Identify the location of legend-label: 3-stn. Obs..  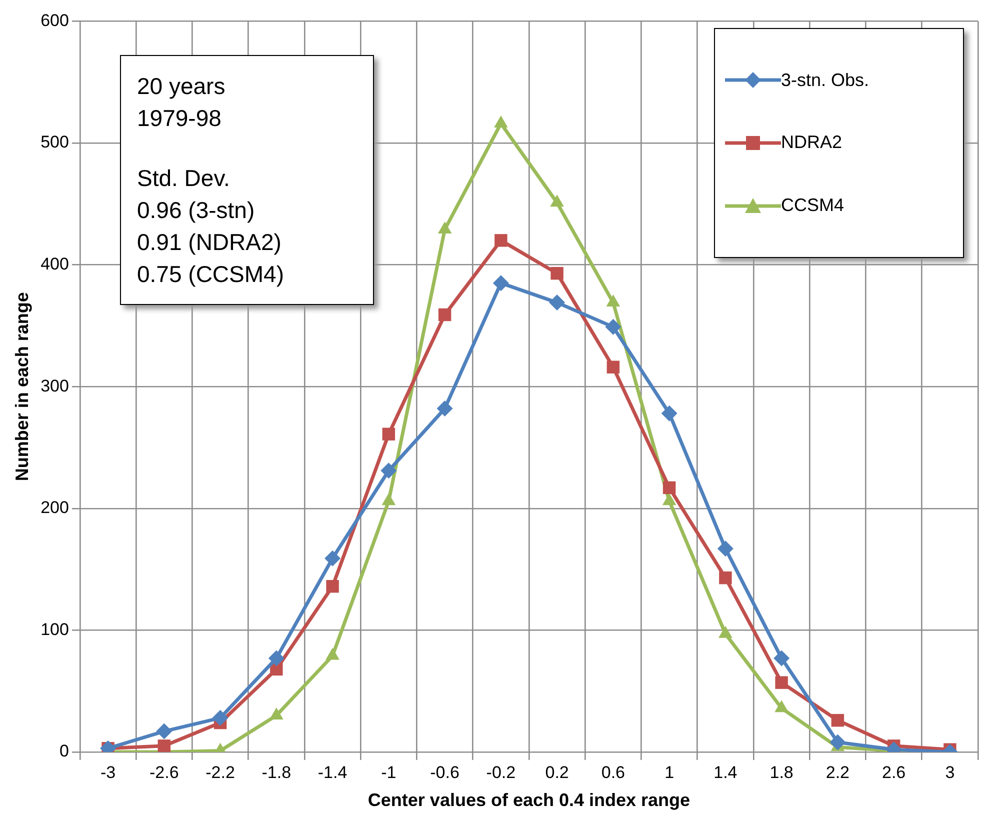
(825, 80).